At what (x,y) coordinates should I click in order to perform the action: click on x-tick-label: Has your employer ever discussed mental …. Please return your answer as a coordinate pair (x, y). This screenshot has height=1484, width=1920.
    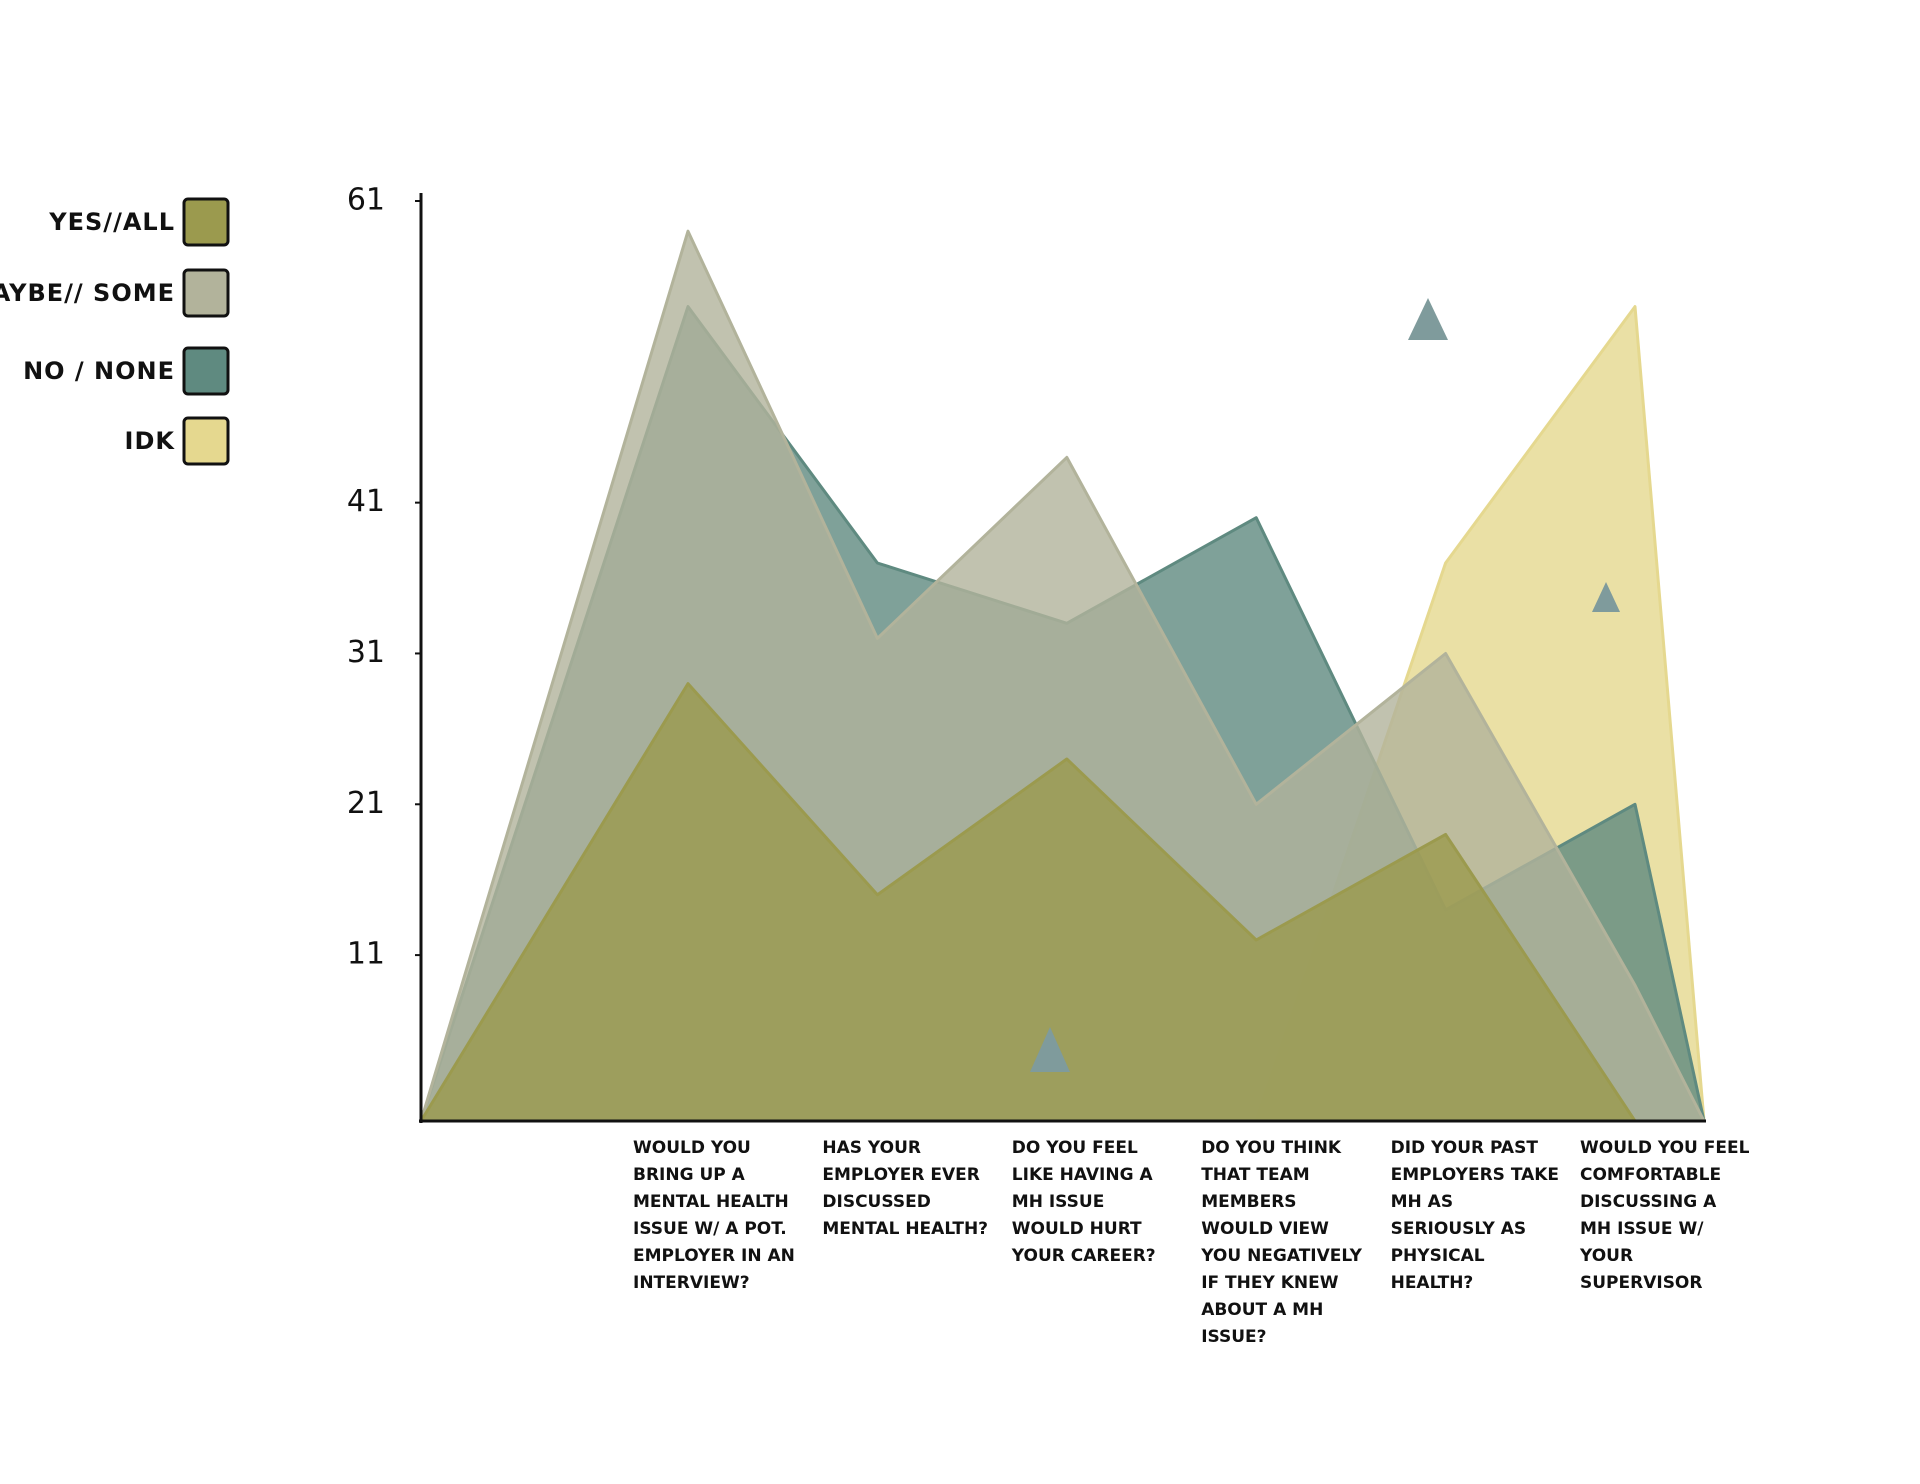
    Looking at the image, I should click on (905, 1188).